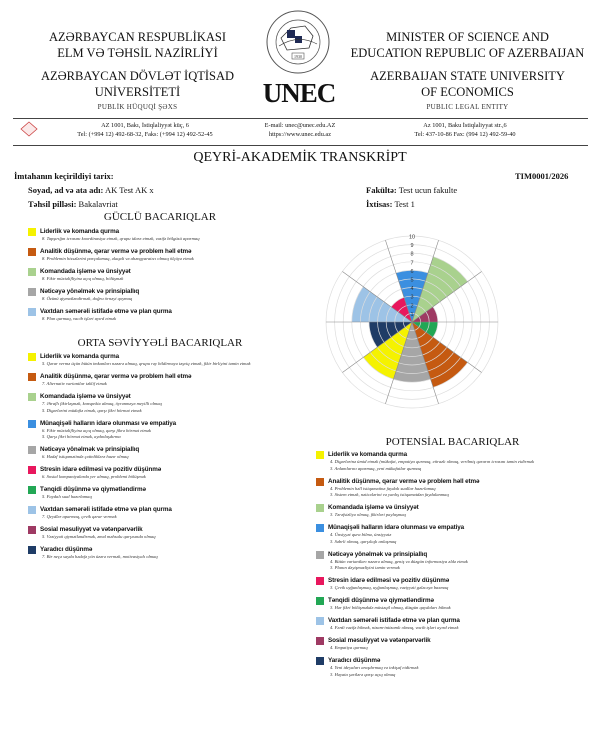 The image size is (600, 729). I want to click on exam-date: İmtahanın keçirildiyi tarix:, so click(64, 176).